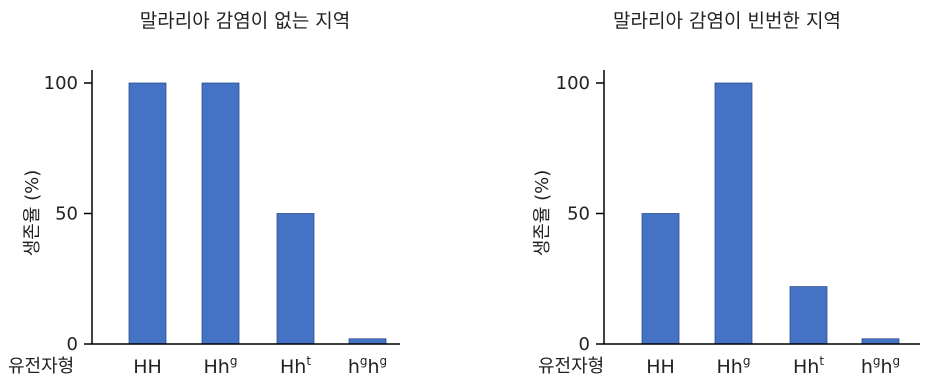 This screenshot has height=382, width=938. Describe the element at coordinates (245, 21) in the screenshot. I see `chart-title: 말라리아 감염이 없는 지역` at that location.